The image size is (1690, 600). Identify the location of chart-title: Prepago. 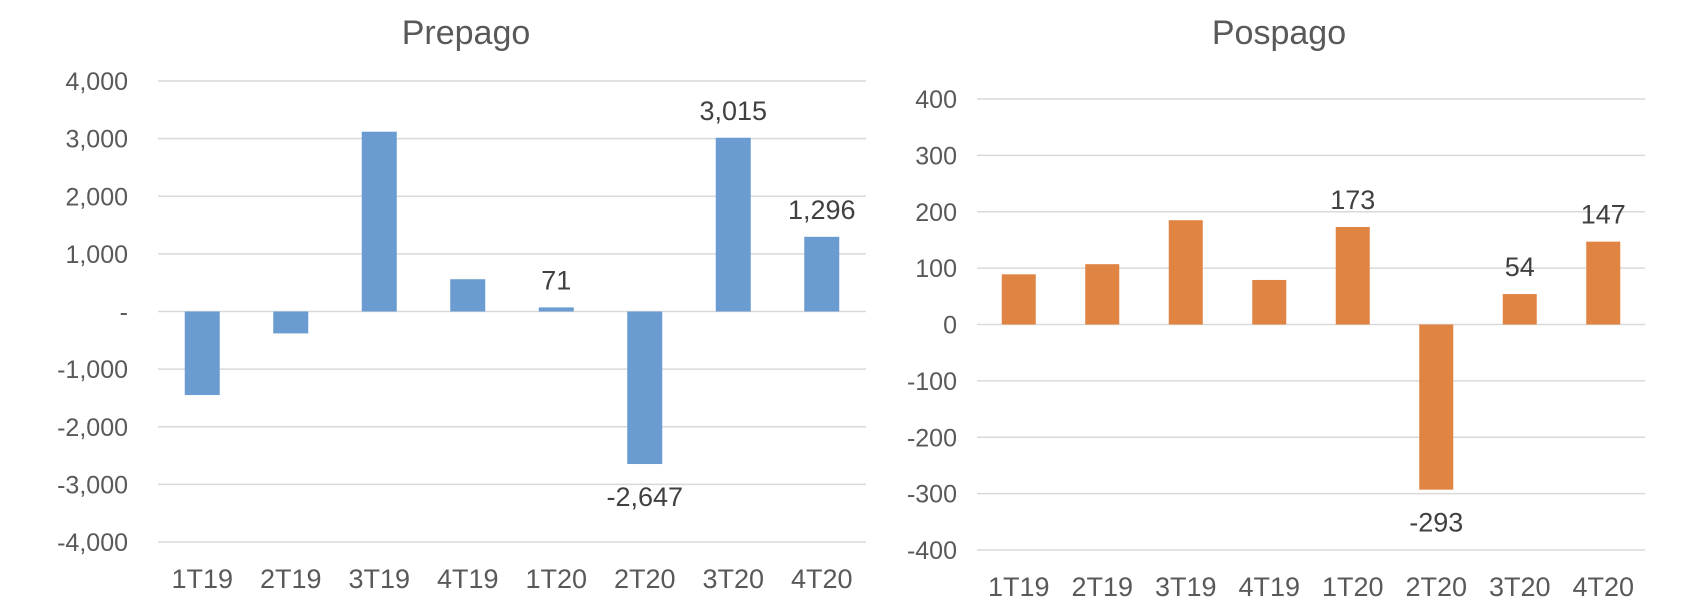
(466, 33).